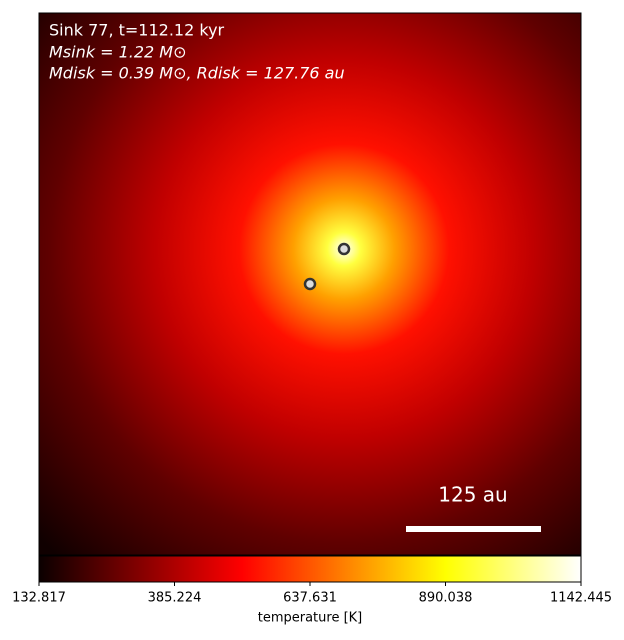 The width and height of the screenshot is (624, 640). Describe the element at coordinates (310, 618) in the screenshot. I see `colorbar-label: temperature [K]` at that location.